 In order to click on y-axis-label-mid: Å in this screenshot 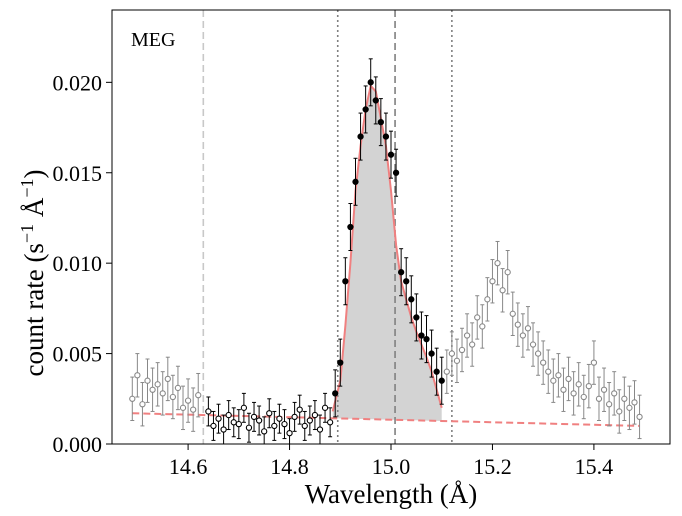, I will do `click(34, 210)`.